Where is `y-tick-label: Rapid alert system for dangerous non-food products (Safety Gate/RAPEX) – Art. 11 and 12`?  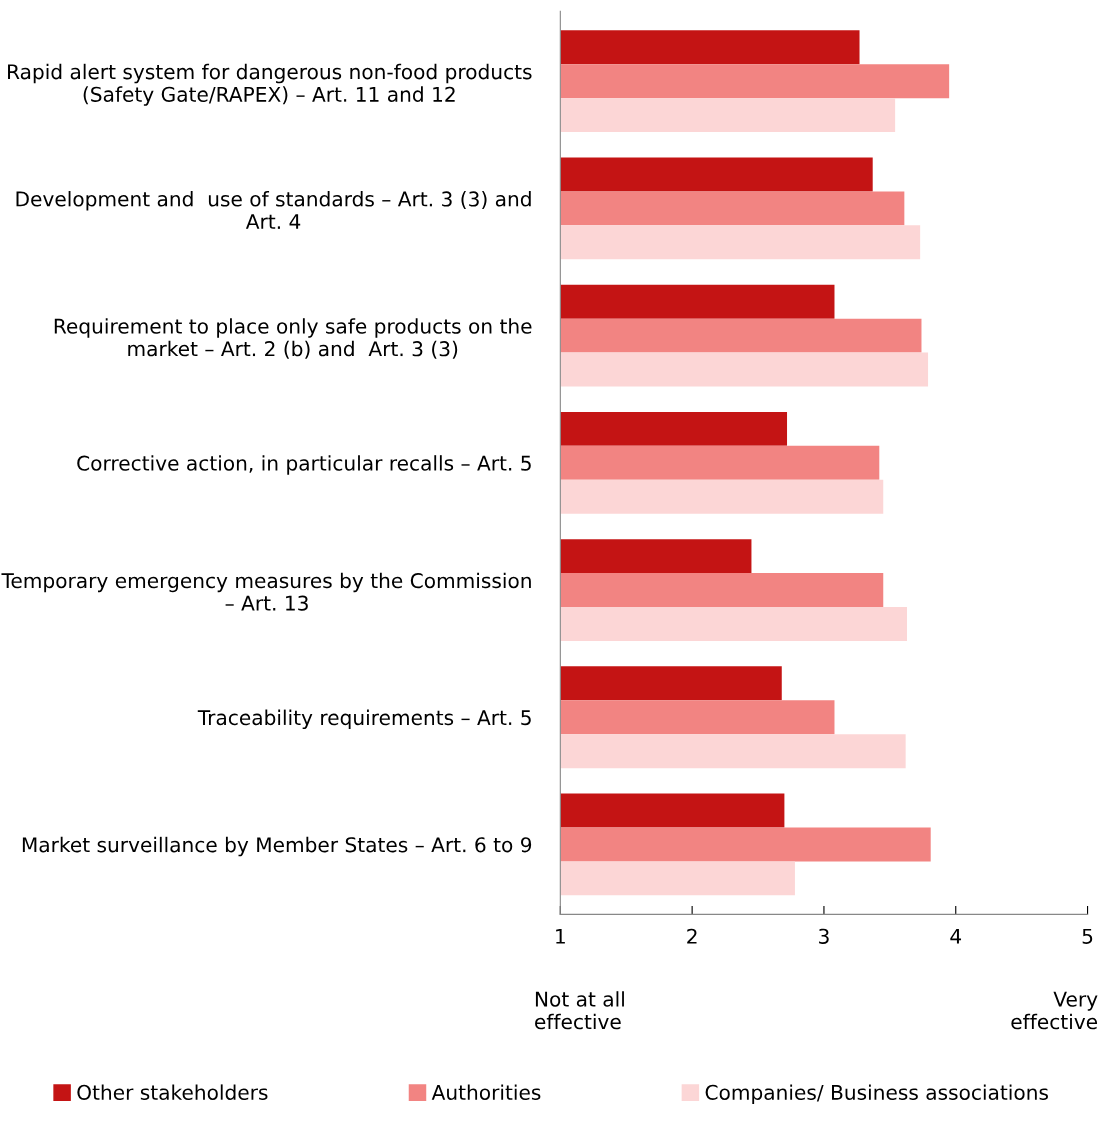 y-tick-label: Rapid alert system for dangerous non-food products (Safety Gate/RAPEX) – Art. 11 and 12 is located at coordinates (270, 84).